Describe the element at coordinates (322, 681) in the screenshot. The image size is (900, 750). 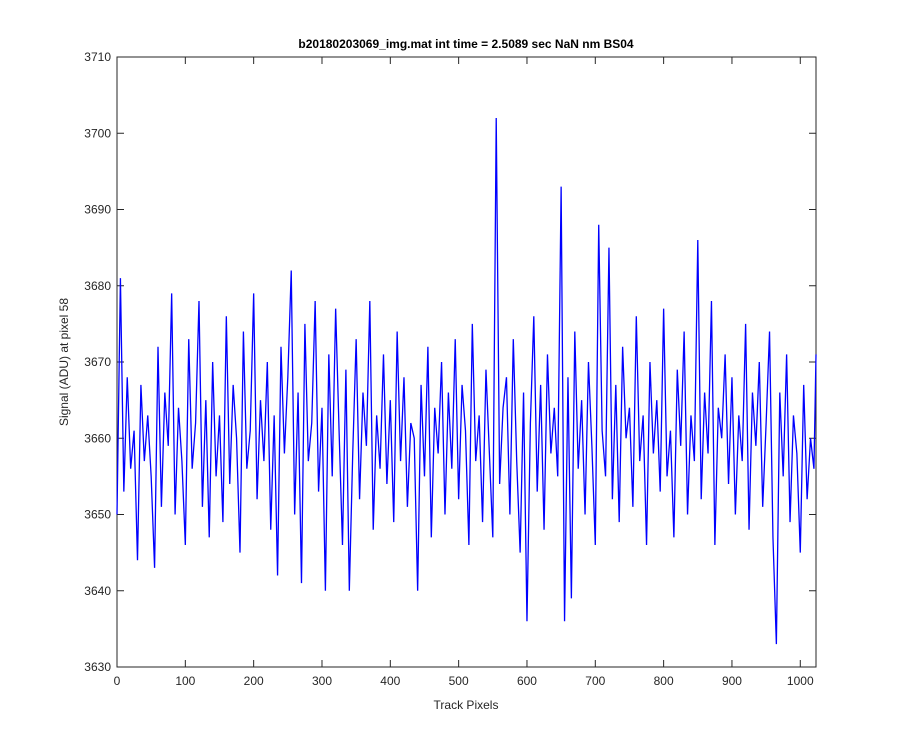
I see `x-tick-label: 300` at that location.